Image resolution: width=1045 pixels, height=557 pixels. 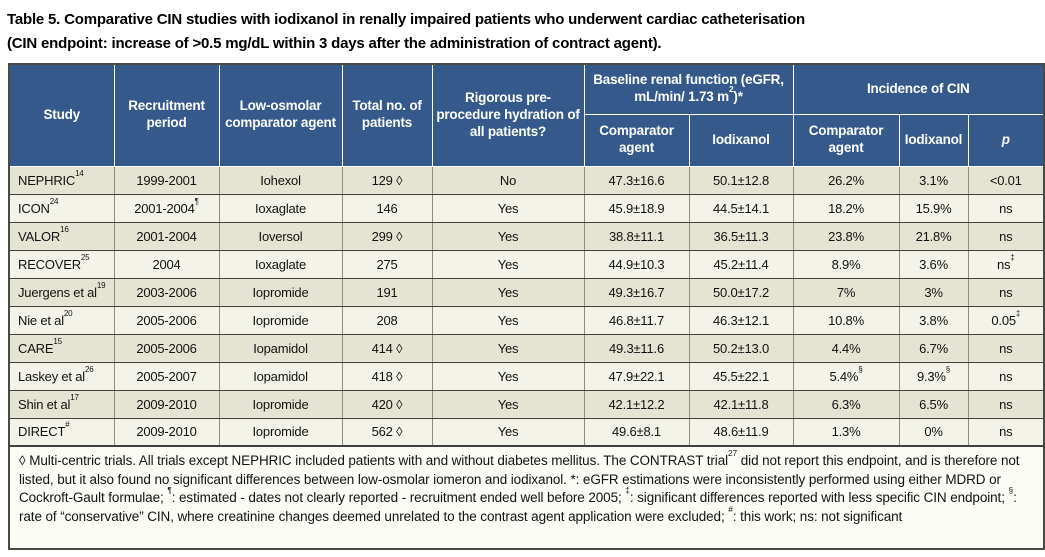 I want to click on subcol-header-cin-comparator: Comparator agent, so click(x=846, y=140).